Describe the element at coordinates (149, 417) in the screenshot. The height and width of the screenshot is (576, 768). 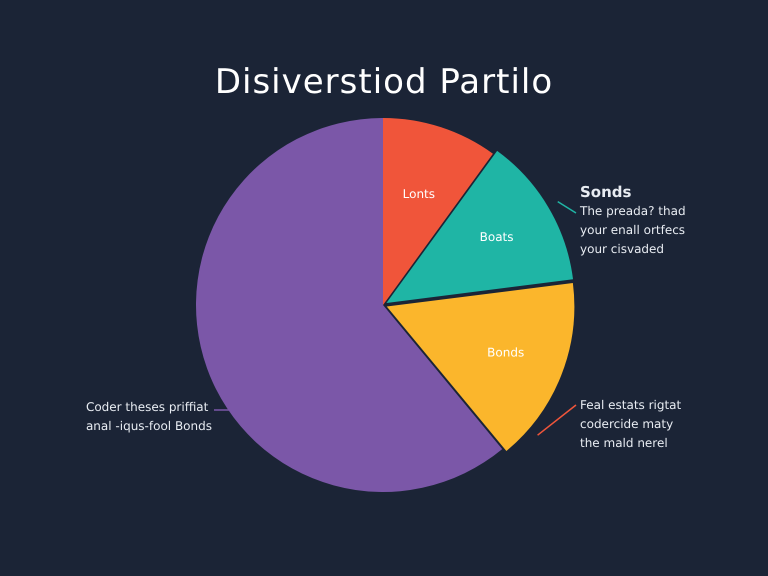
I see `text: Coder theses priffiat anal -iqus-fool Bonds` at that location.